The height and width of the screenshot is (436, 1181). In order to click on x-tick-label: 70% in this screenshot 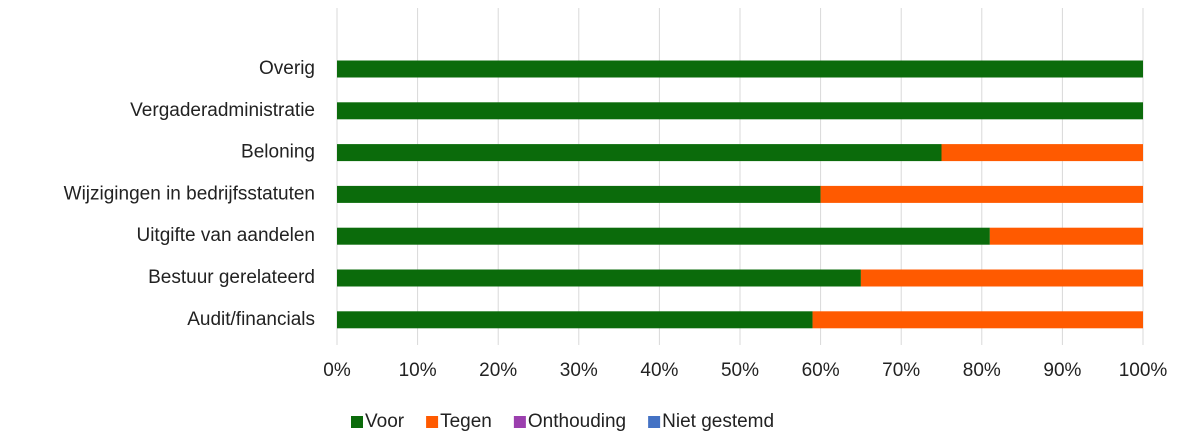, I will do `click(901, 370)`.